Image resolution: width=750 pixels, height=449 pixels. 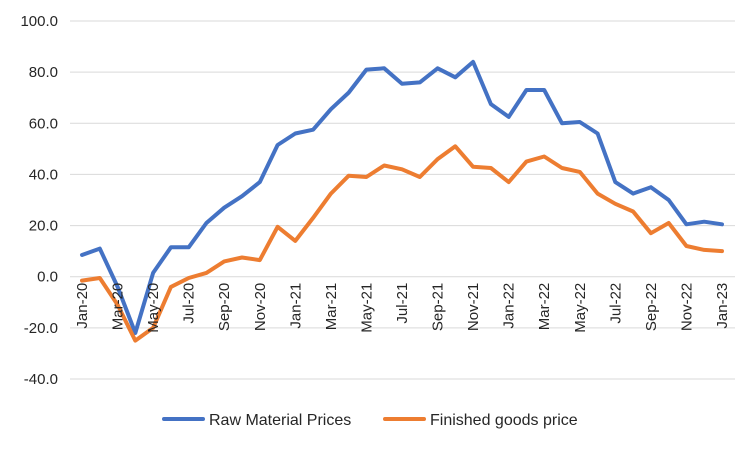 What do you see at coordinates (189, 303) in the screenshot?
I see `x-tick-label: Jul-20` at bounding box center [189, 303].